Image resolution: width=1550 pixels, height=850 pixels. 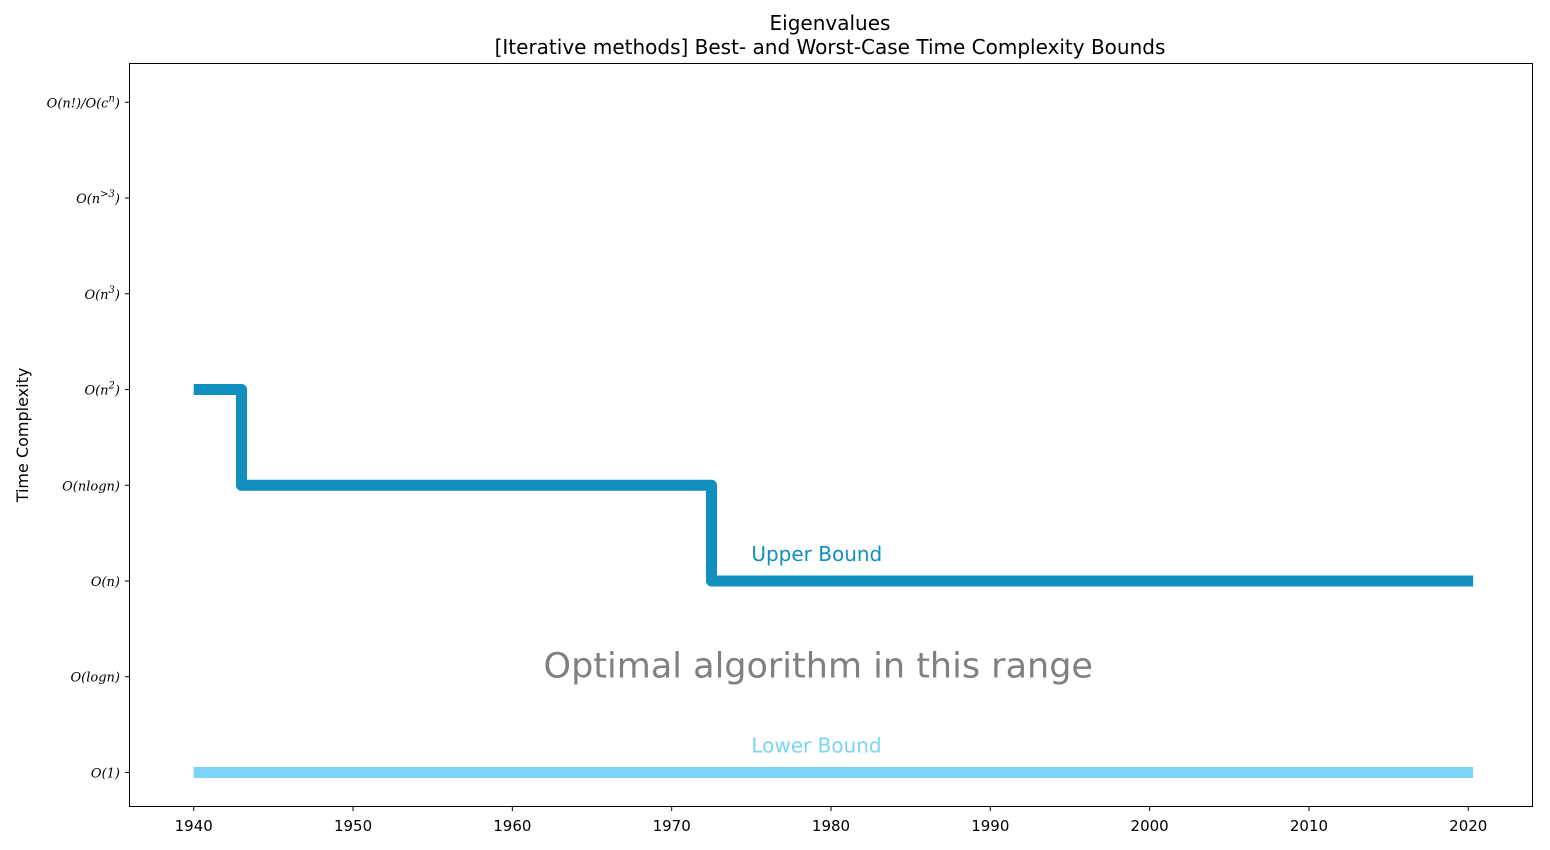 What do you see at coordinates (102, 390) in the screenshot?
I see `y-tick-label-4: O(n2)` at bounding box center [102, 390].